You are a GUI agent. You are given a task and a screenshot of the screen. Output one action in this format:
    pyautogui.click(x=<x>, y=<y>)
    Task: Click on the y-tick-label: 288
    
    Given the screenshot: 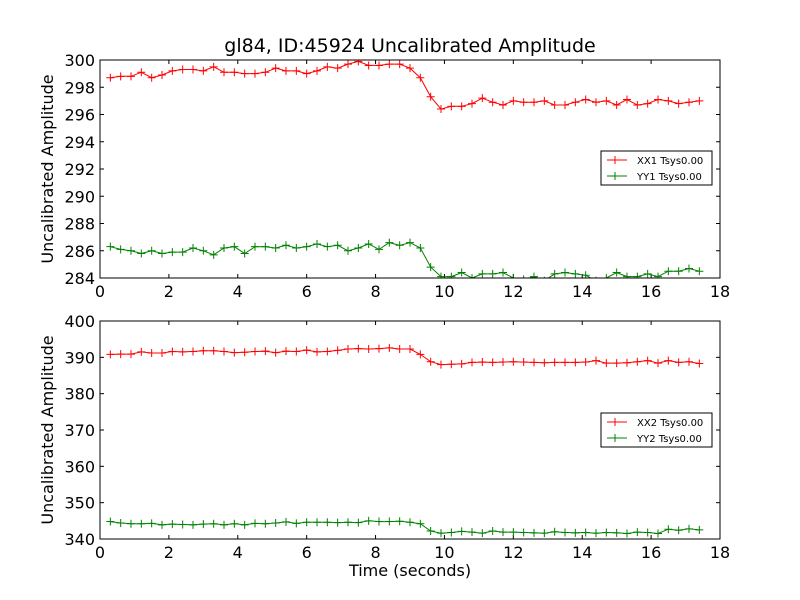 What is the action you would take?
    pyautogui.click(x=79, y=224)
    